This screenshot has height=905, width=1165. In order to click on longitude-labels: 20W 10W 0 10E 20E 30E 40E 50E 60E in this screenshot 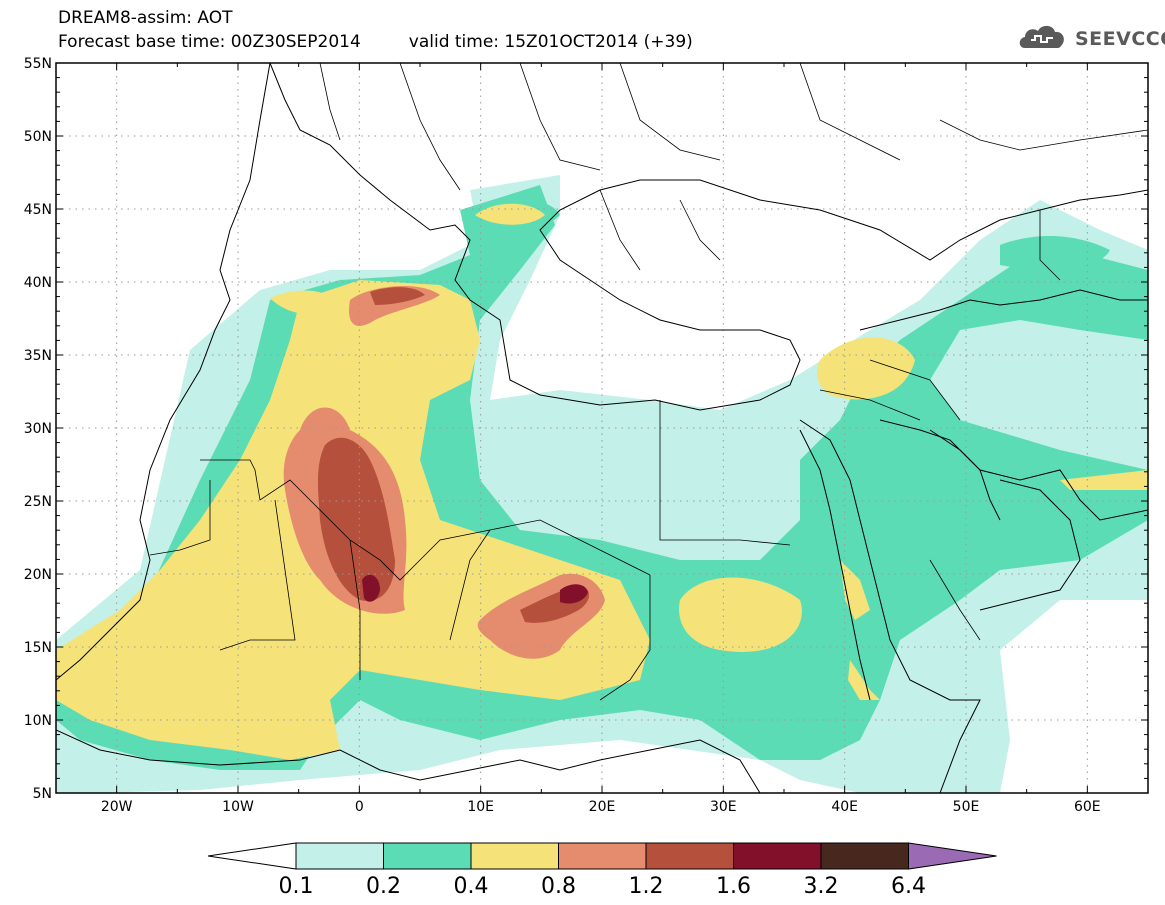, I will do `click(601, 807)`.